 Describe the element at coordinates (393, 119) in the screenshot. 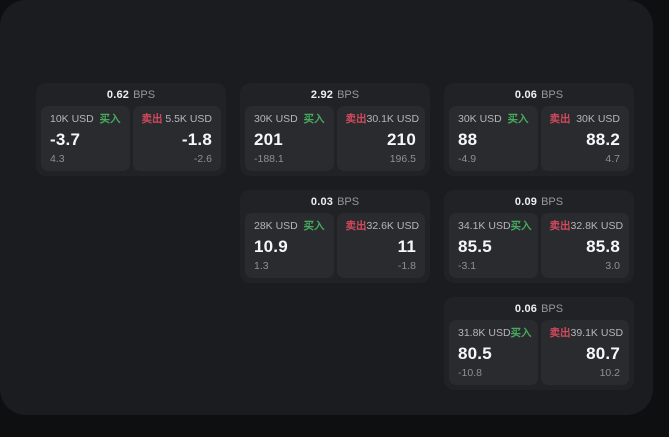

I see `sell-amount: 30.1K USD` at that location.